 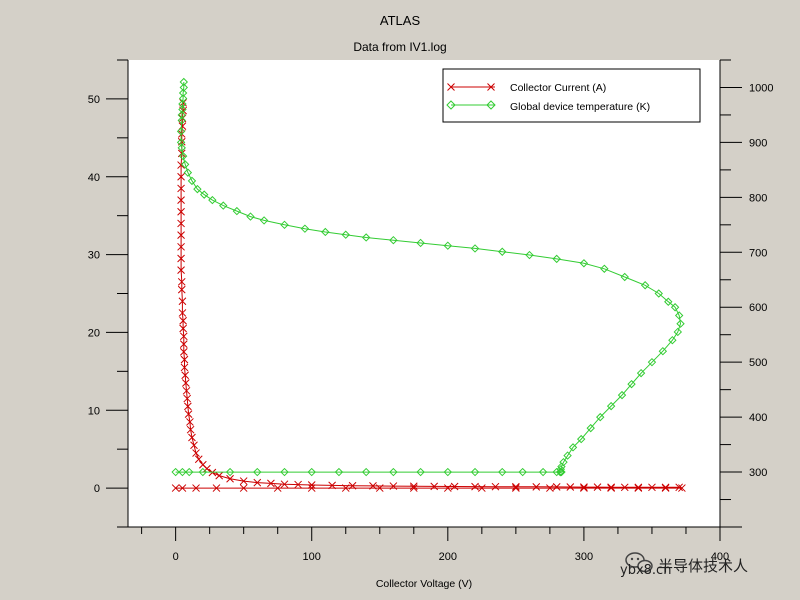 What do you see at coordinates (435, 545) in the screenshot?
I see `x-axis: 0 100 200 300 400` at bounding box center [435, 545].